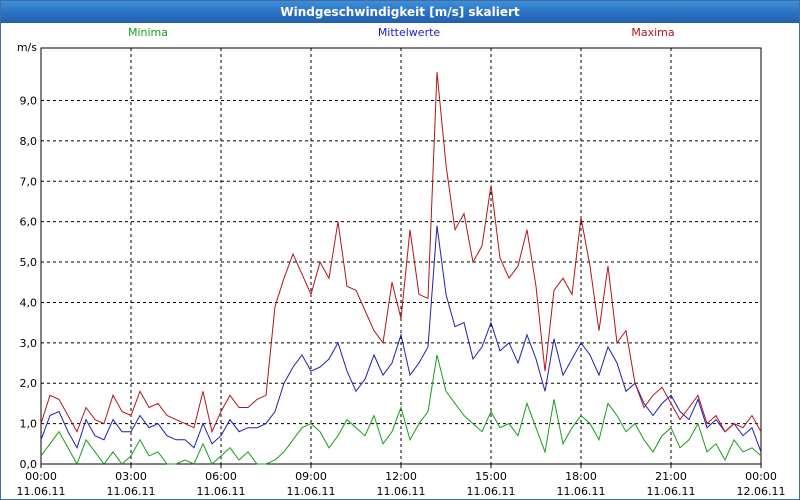  Describe the element at coordinates (29, 181) in the screenshot. I see `y-tick-label: 7,0` at that location.